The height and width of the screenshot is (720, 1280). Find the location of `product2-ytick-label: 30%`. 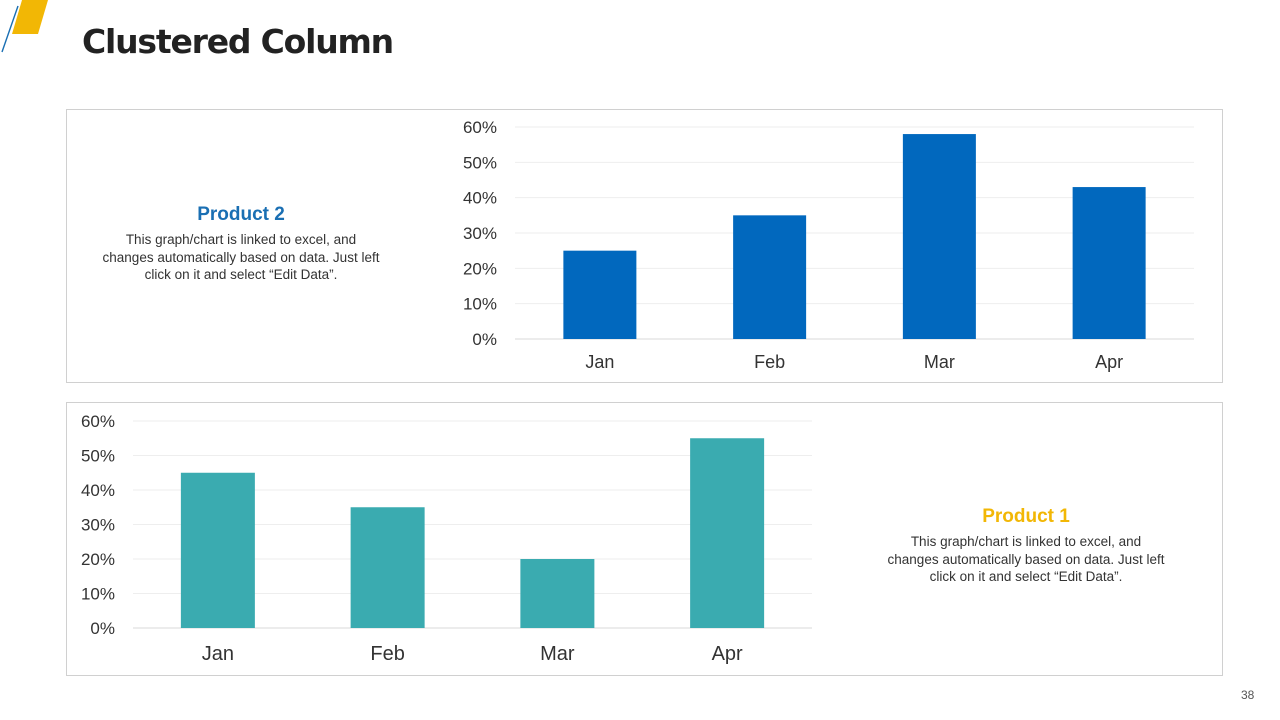

product2-ytick-label: 30% is located at coordinates (480, 233).